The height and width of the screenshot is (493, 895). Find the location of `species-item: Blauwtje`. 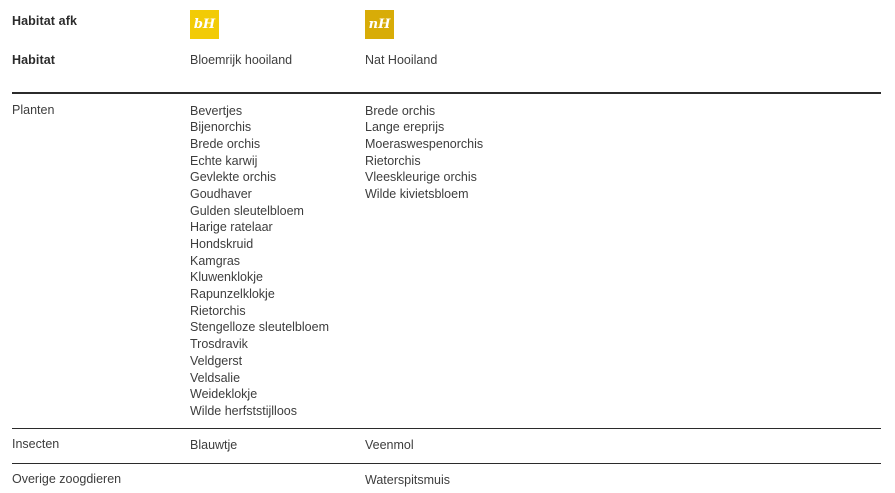

species-item: Blauwtje is located at coordinates (214, 445).